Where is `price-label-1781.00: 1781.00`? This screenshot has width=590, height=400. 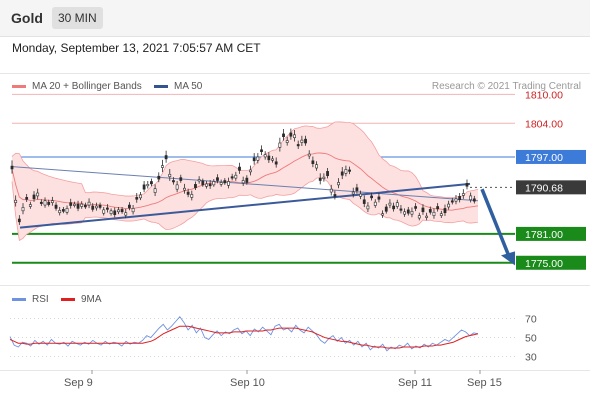 price-label-1781.00: 1781.00 is located at coordinates (544, 235).